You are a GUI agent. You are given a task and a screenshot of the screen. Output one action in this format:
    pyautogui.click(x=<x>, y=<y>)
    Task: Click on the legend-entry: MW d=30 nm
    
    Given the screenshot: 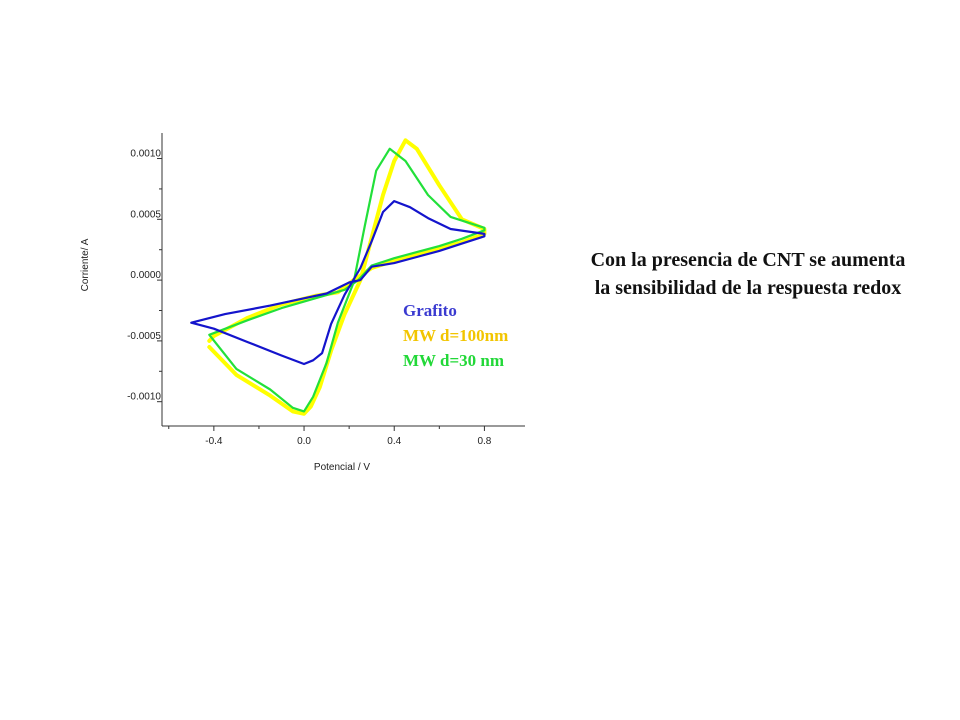 What is the action you would take?
    pyautogui.click(x=453, y=360)
    